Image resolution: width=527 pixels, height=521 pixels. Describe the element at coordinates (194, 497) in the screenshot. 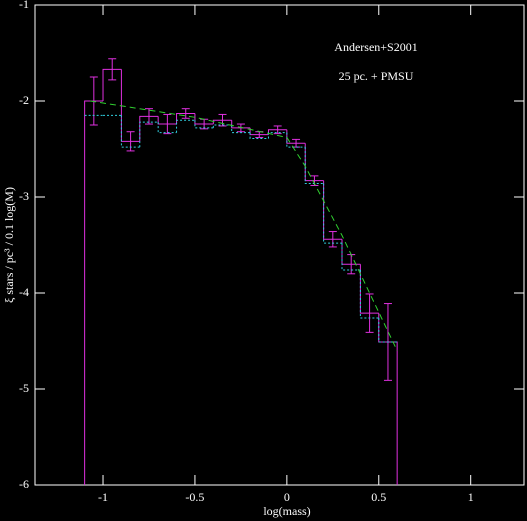

I see `x-tick-label: -0.5` at that location.